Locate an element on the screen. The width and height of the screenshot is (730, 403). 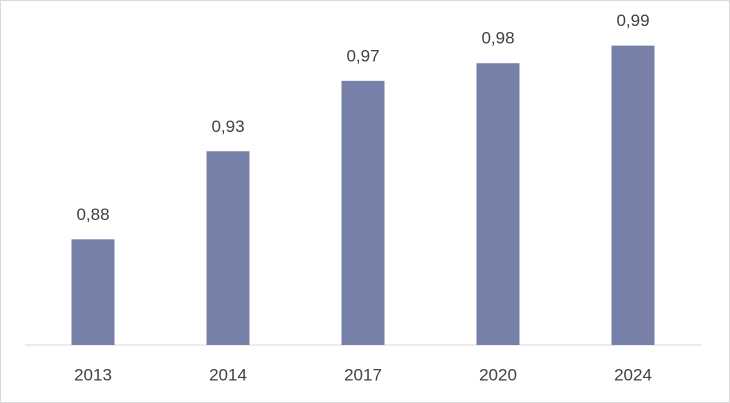
data-label: 0,88 is located at coordinates (92, 214).